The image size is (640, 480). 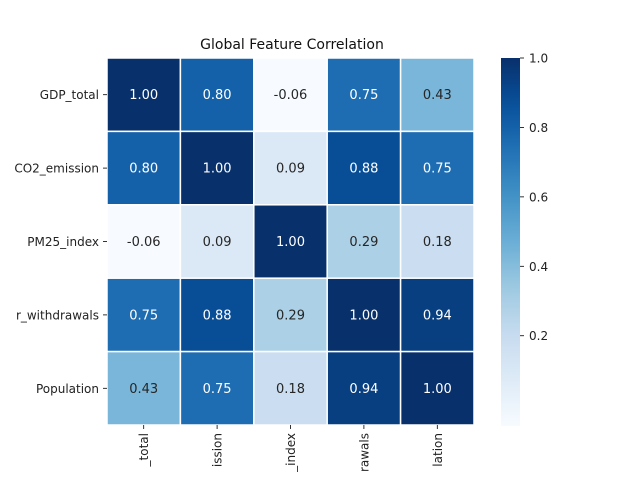 What do you see at coordinates (524, 239) in the screenshot?
I see `colorbar: 0.2 0.4 0.6 0.8 1.0` at bounding box center [524, 239].